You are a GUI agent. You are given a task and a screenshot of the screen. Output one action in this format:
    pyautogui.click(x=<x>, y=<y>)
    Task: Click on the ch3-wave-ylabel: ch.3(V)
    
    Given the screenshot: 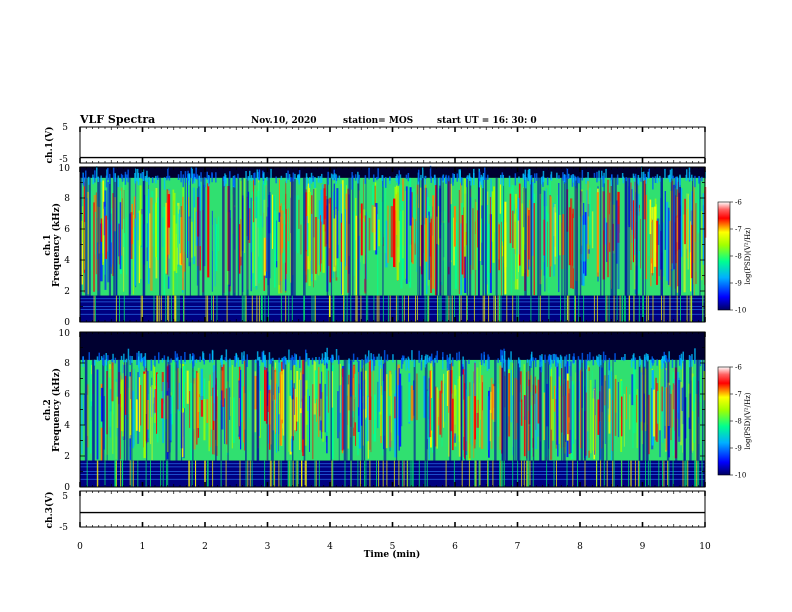 What is the action you would take?
    pyautogui.click(x=49, y=510)
    